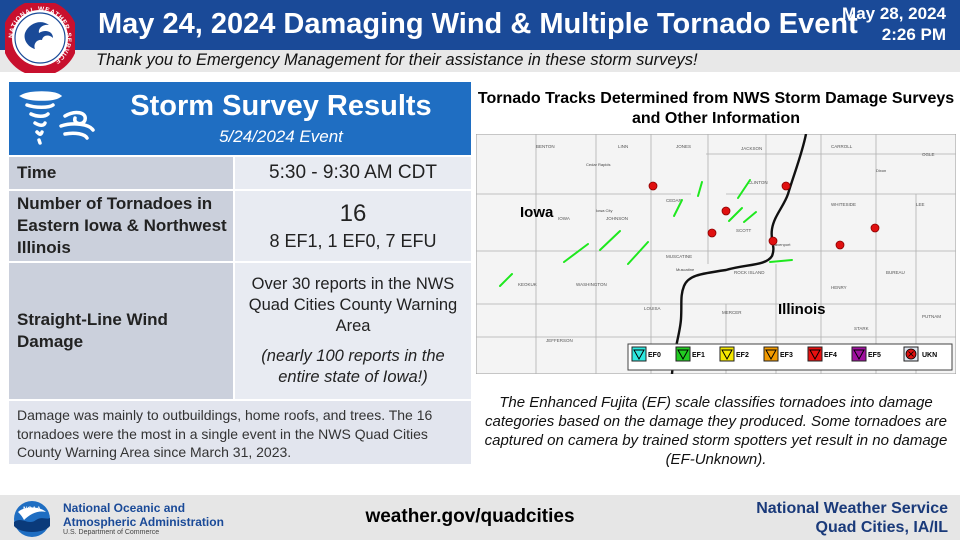 The image size is (960, 540). What do you see at coordinates (781, 244) in the screenshot?
I see `city-label: Davenport` at bounding box center [781, 244].